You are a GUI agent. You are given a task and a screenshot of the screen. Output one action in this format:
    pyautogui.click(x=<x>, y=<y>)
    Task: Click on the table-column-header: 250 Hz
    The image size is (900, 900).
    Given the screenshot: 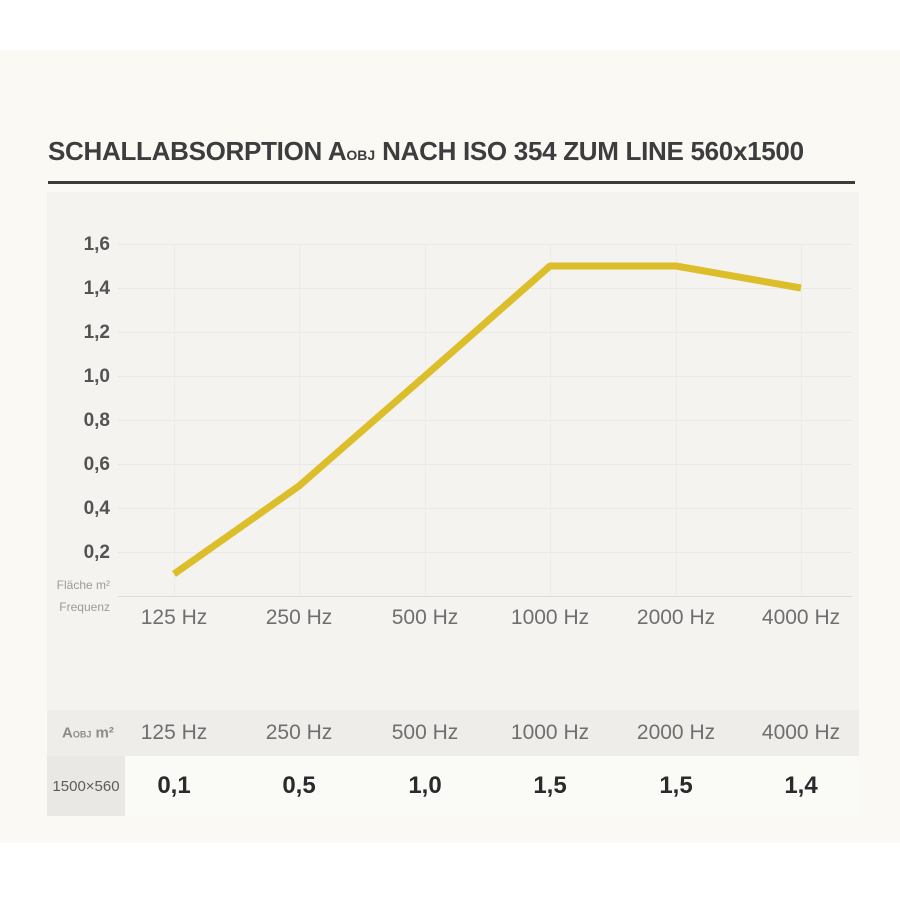 What is the action you would take?
    pyautogui.click(x=299, y=732)
    